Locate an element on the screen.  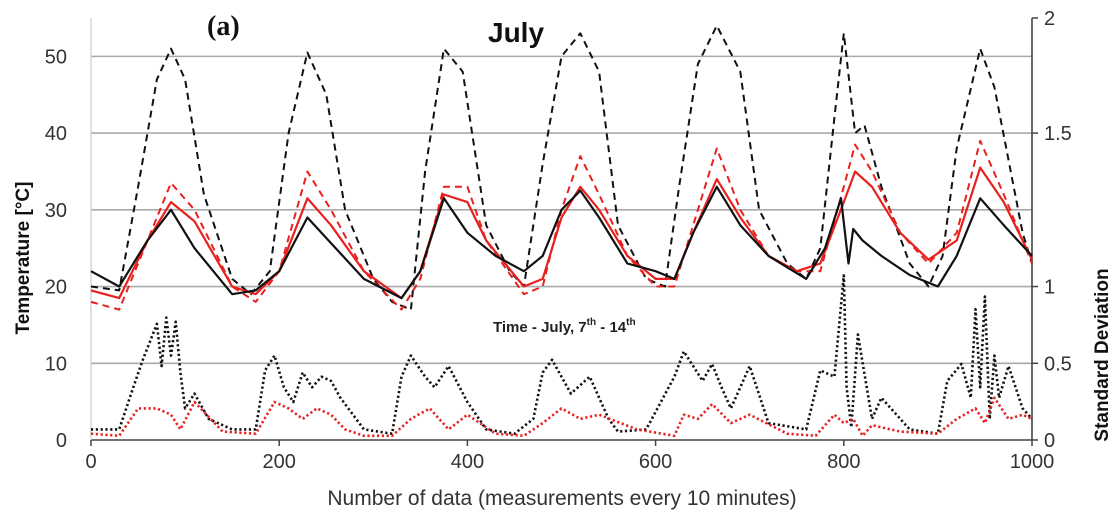
y-tick-label: 50 is located at coordinates (56, 57).